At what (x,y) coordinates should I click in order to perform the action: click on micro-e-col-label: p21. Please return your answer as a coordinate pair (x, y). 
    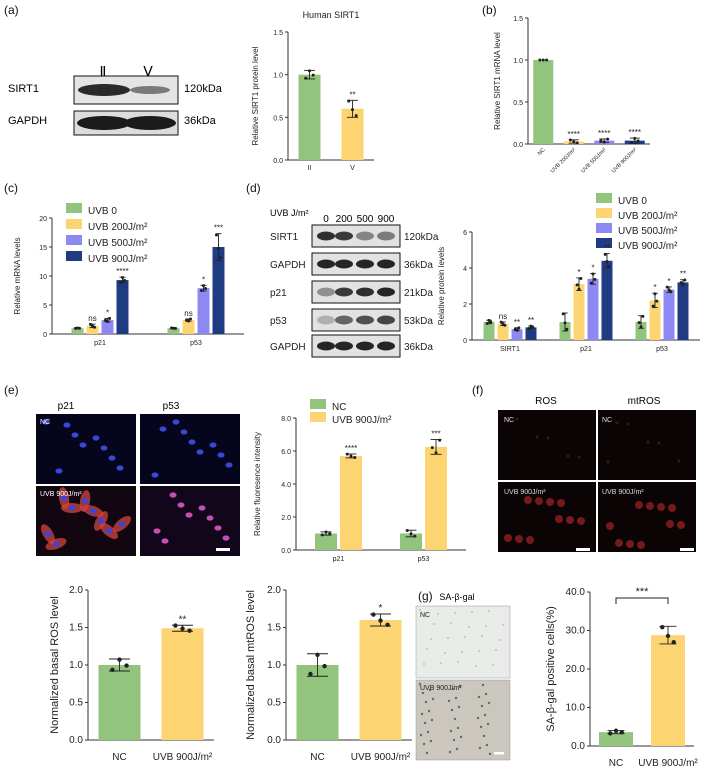
    Looking at the image, I should click on (66, 406).